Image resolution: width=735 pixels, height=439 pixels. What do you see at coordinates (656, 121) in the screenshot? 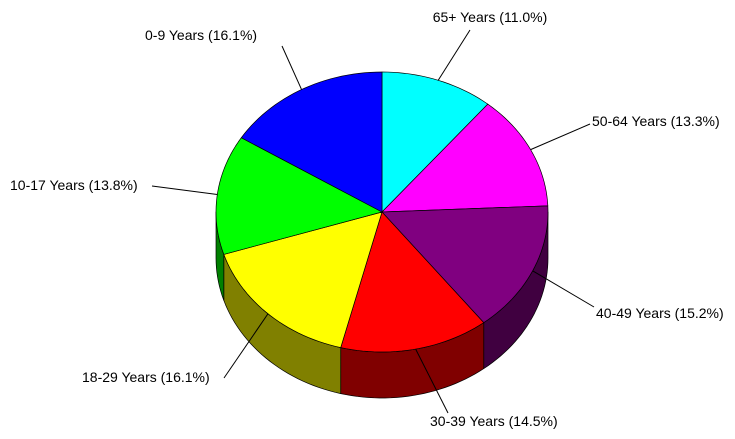
I see `slice-label-1: 50-64 Years (13.3%)` at bounding box center [656, 121].